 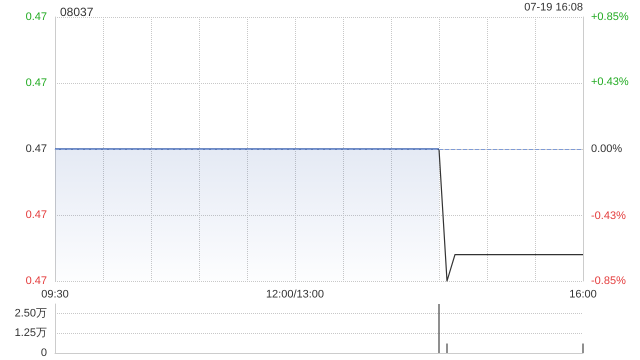 What do you see at coordinates (43, 353) in the screenshot?
I see `y-tick-label: 0` at bounding box center [43, 353].